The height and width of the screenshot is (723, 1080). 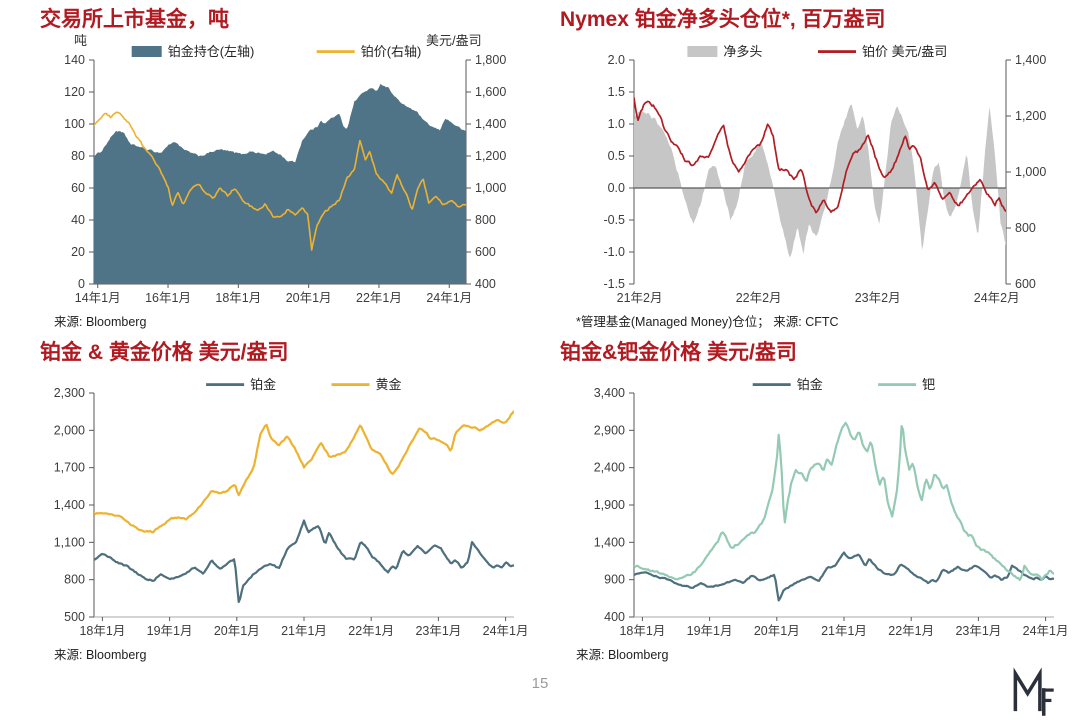 I want to click on chart-source-etf-holdings: 来源: Bloomberg, so click(x=100, y=322).